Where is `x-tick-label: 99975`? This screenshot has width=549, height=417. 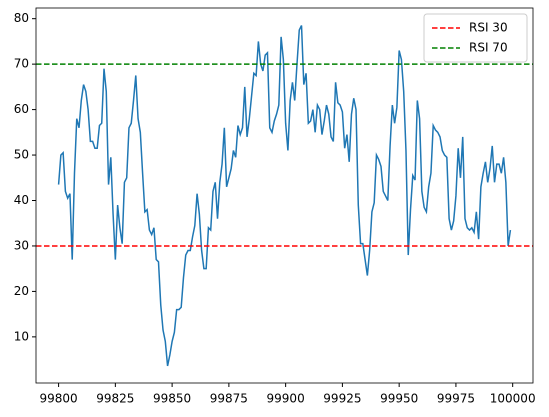 x-tick-label: 99975 is located at coordinates (456, 399).